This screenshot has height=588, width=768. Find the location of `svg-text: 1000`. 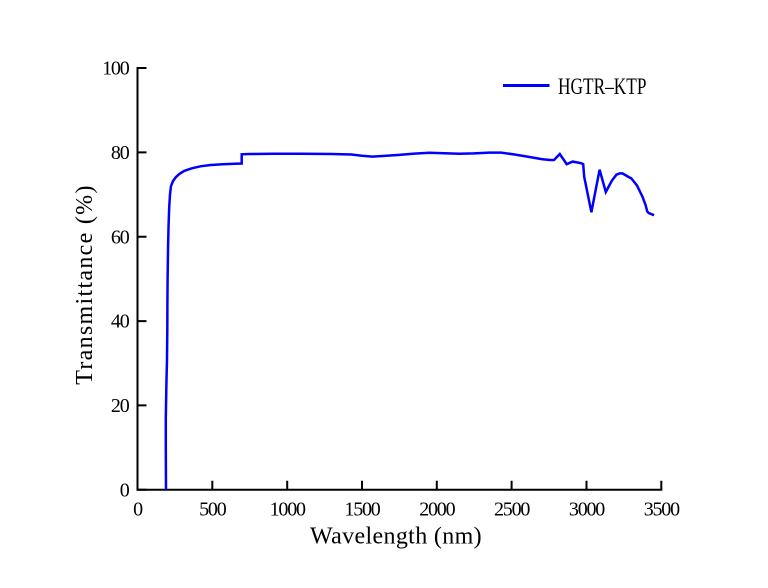

svg-text: 1000 is located at coordinates (288, 509).